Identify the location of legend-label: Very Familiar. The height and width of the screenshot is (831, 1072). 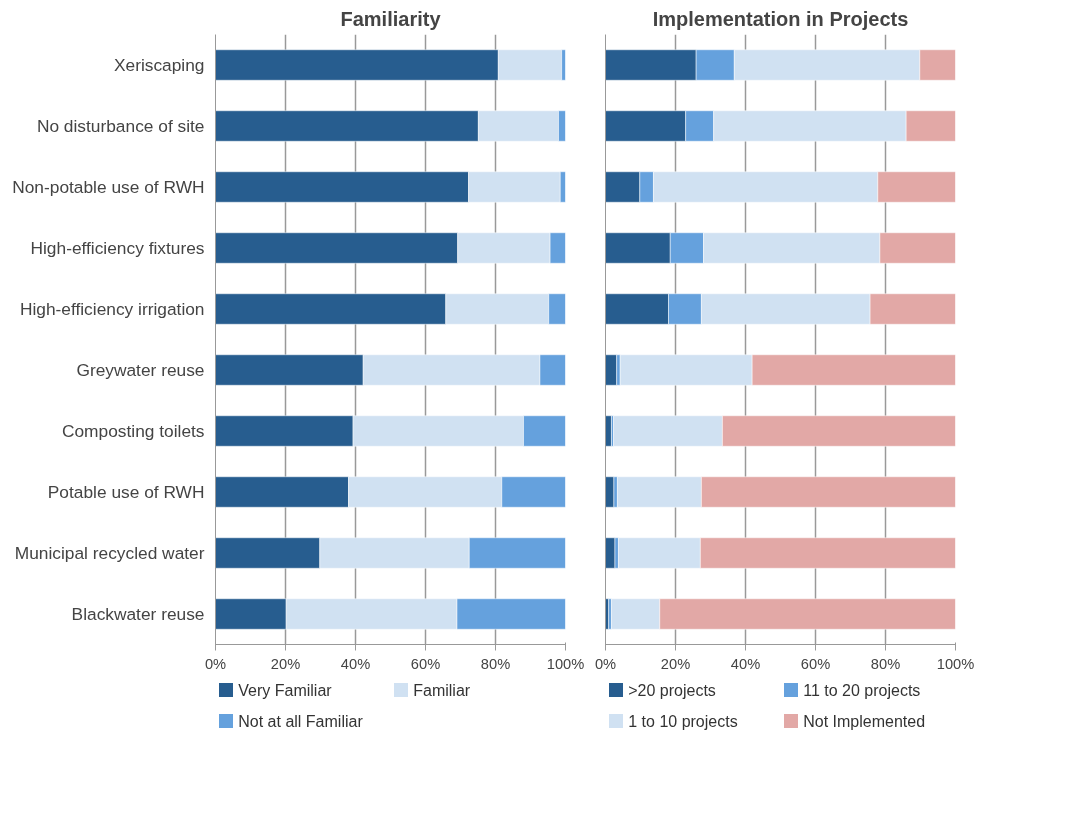
(285, 690).